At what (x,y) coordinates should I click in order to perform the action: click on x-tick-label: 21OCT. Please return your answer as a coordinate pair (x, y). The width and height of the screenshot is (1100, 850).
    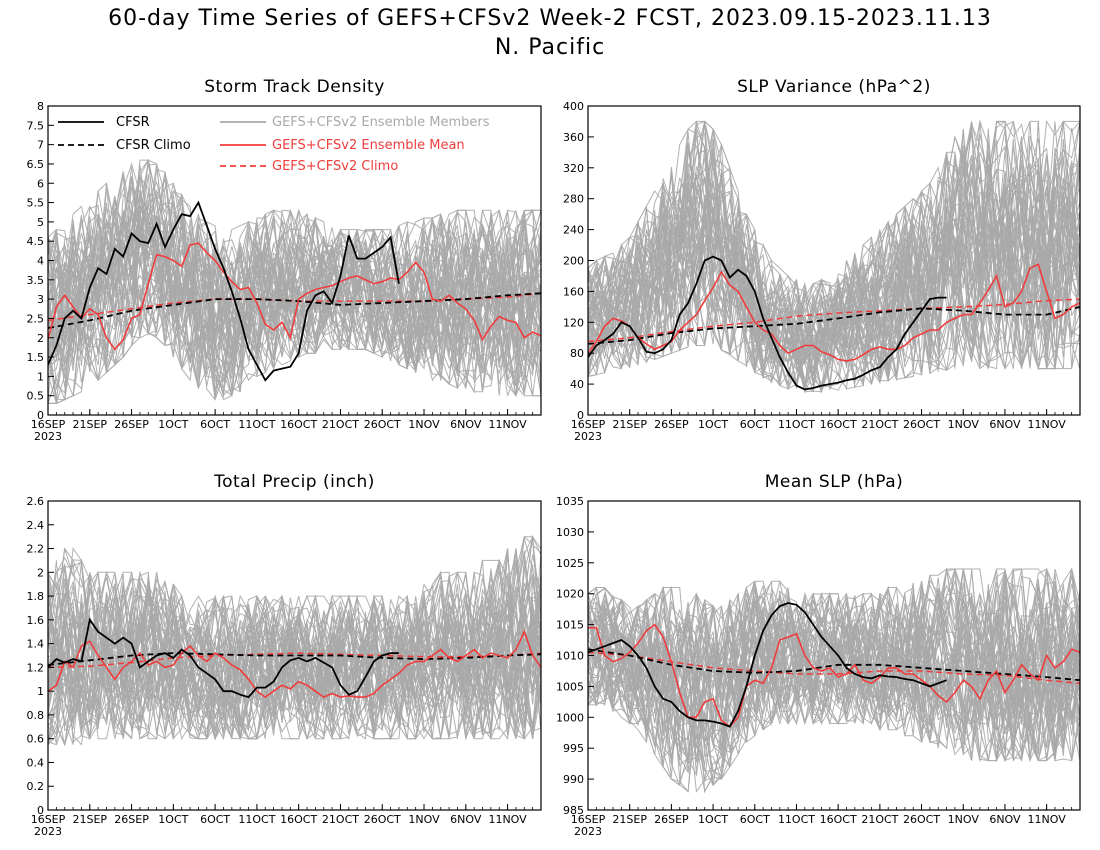
    Looking at the image, I should click on (340, 424).